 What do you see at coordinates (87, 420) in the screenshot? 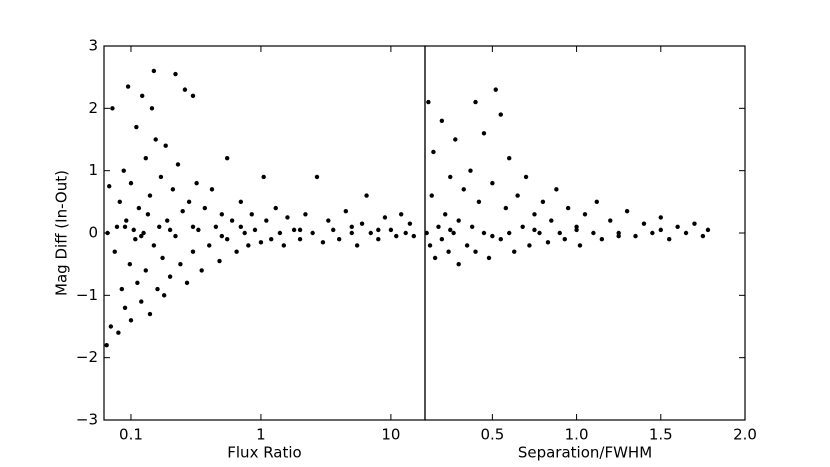
I see `y-tick-label: −3` at bounding box center [87, 420].